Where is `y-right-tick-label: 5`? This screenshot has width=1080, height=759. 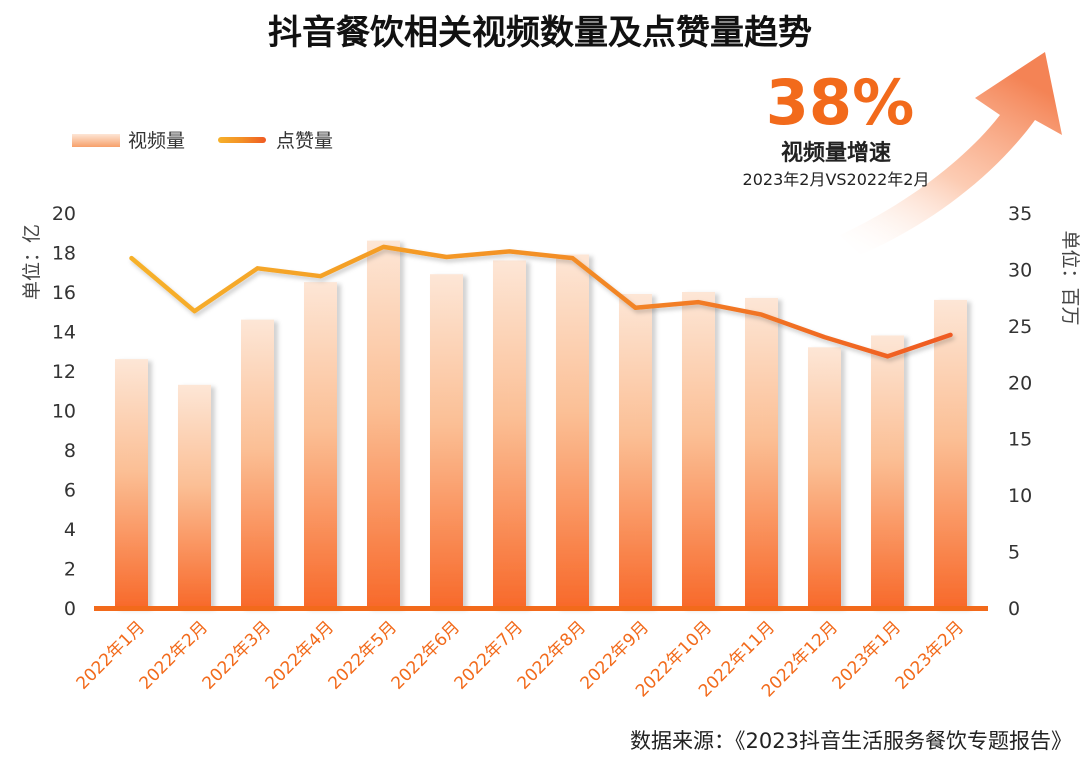
y-right-tick-label: 5 is located at coordinates (1014, 553).